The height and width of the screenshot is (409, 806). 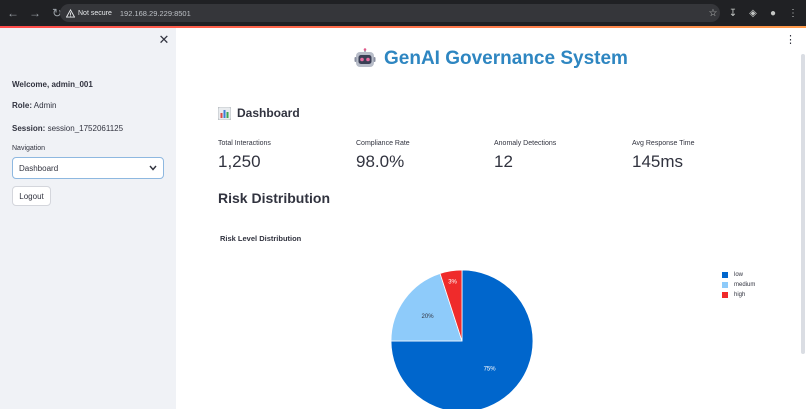 What do you see at coordinates (88, 168) in the screenshot?
I see `navigation-select: Dashboard` at bounding box center [88, 168].